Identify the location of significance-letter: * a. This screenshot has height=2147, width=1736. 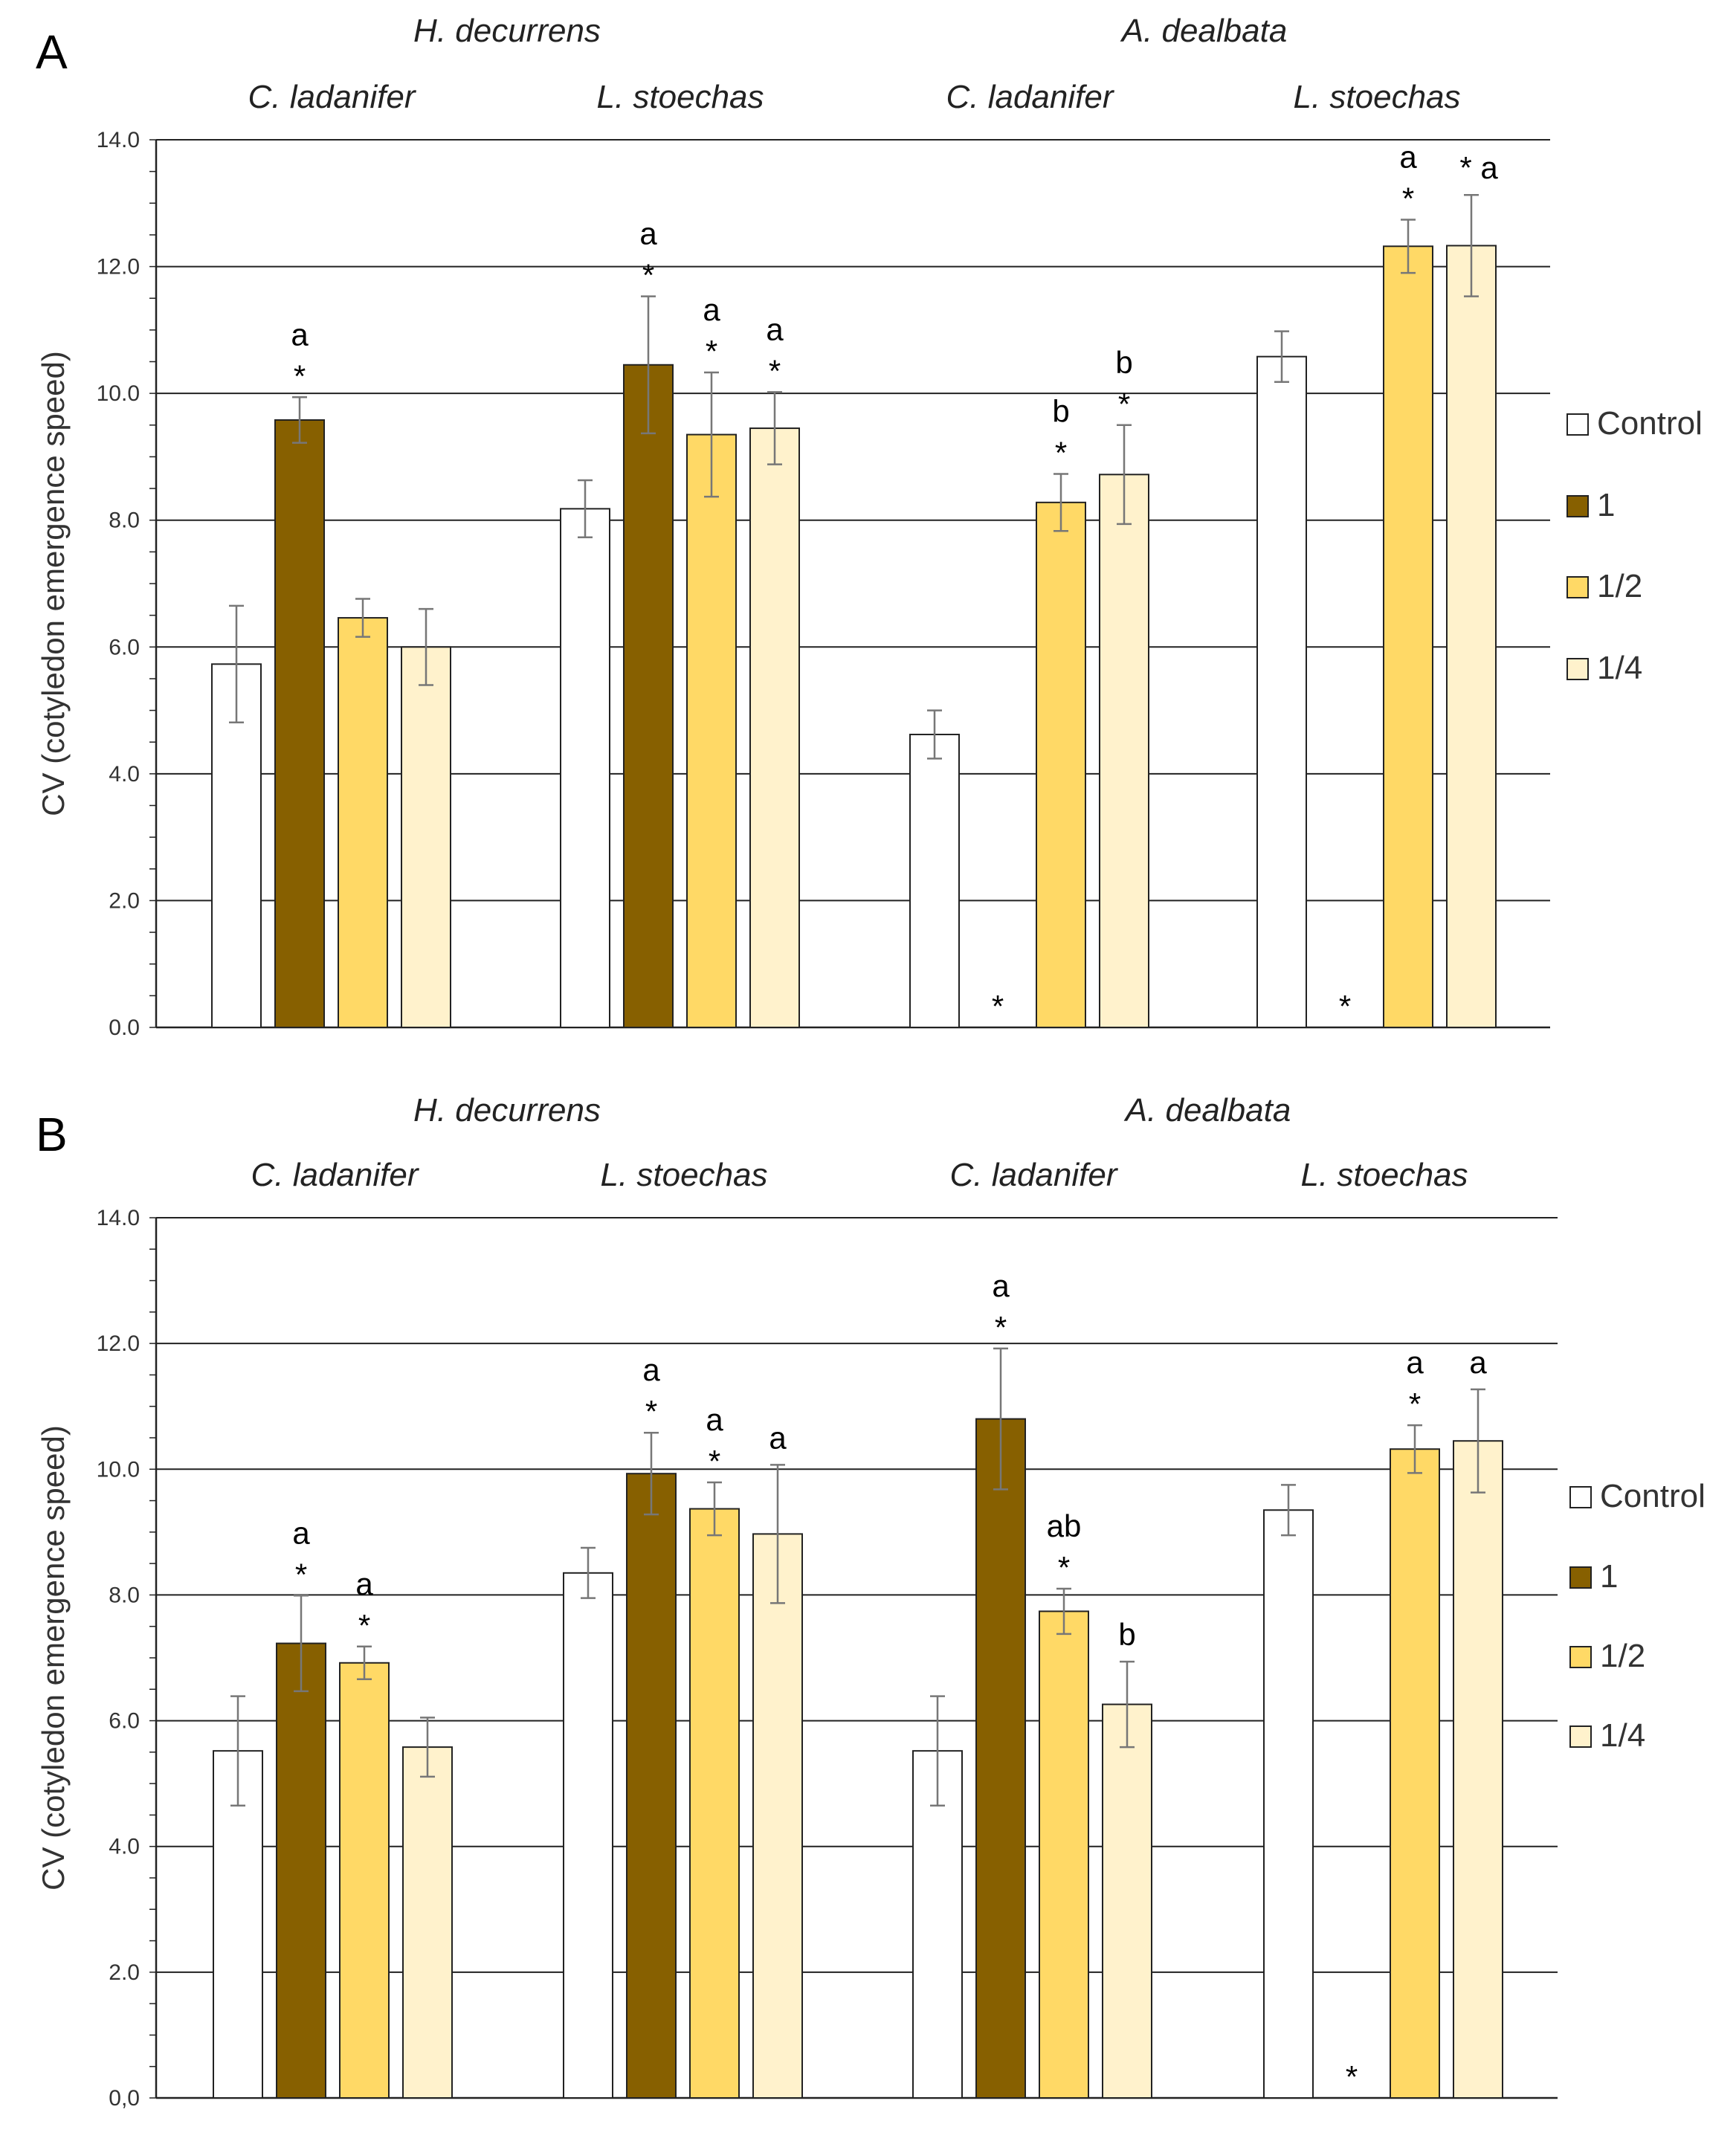
(1478, 168).